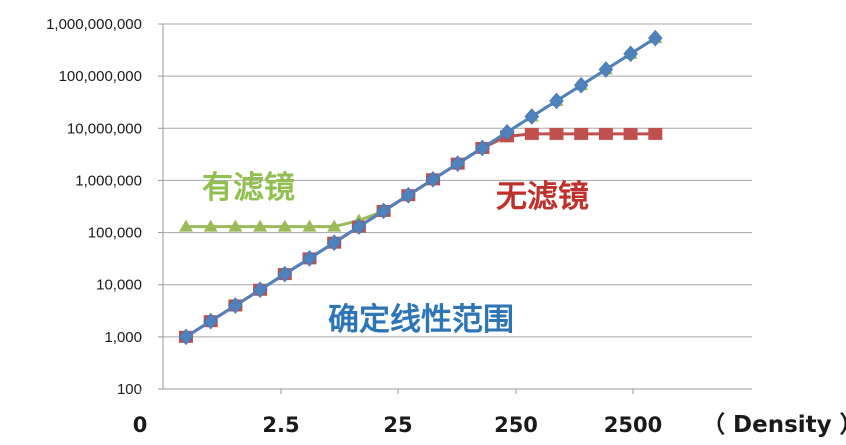 This screenshot has height=445, width=846. Describe the element at coordinates (542, 197) in the screenshot. I see `annotation-unfiltered: 无滤镜` at that location.